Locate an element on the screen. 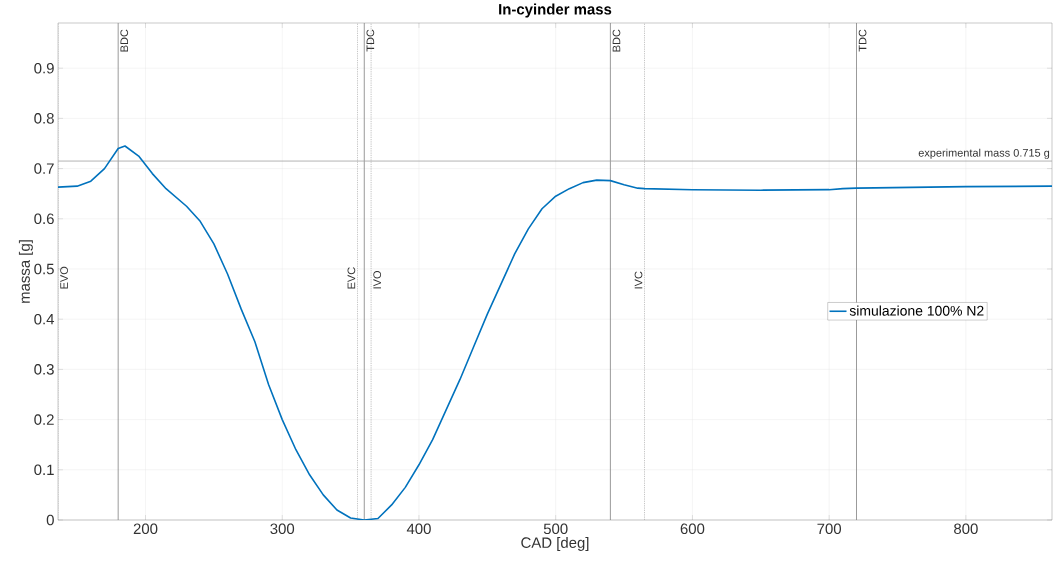 The width and height of the screenshot is (1053, 576). y-axis-title: massa [g] is located at coordinates (25, 271).